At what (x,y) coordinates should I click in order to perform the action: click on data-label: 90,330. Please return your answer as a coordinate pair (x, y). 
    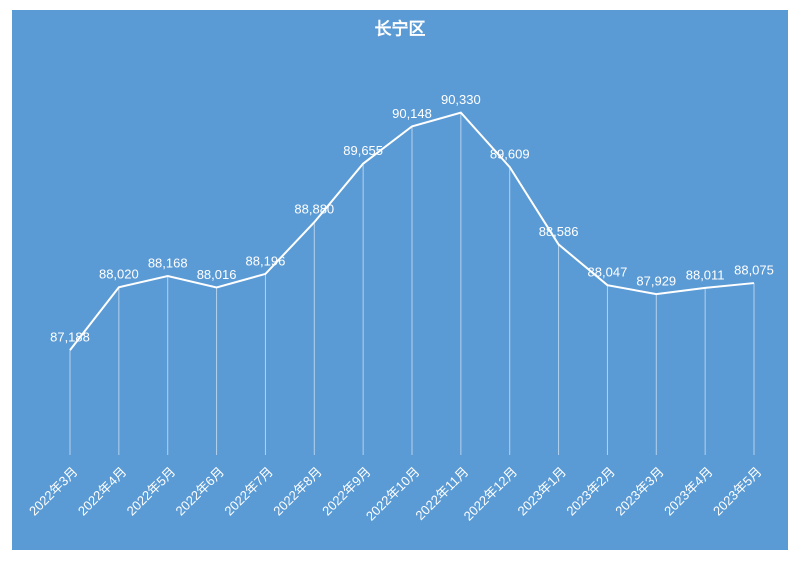
    Looking at the image, I should click on (461, 99).